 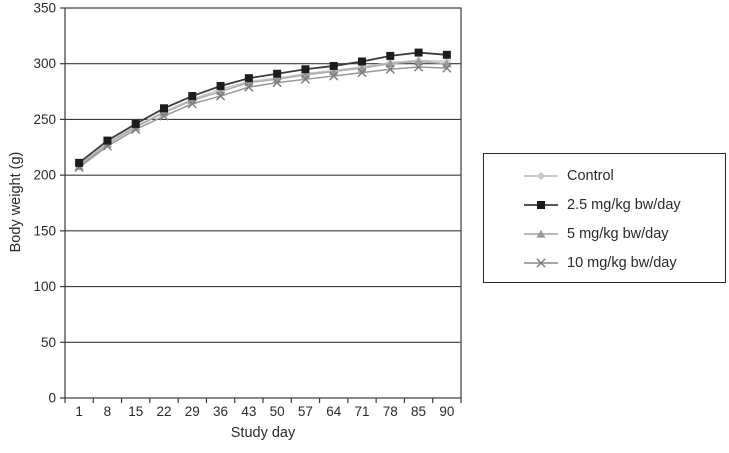 I want to click on y-axis-label: Body weight (g), so click(x=16, y=202).